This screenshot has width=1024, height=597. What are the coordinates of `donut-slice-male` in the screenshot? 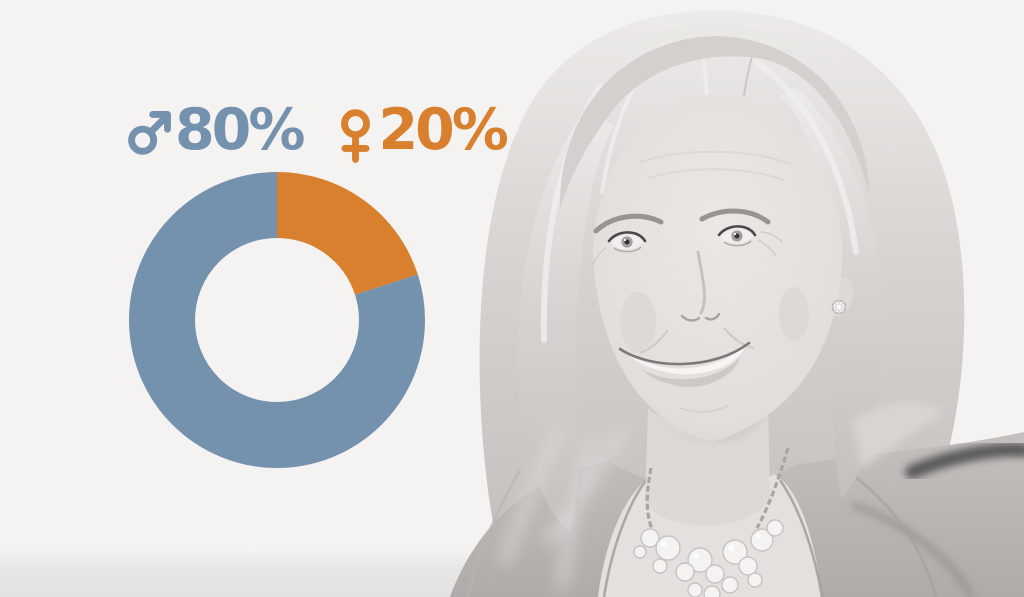 It's located at (277, 320).